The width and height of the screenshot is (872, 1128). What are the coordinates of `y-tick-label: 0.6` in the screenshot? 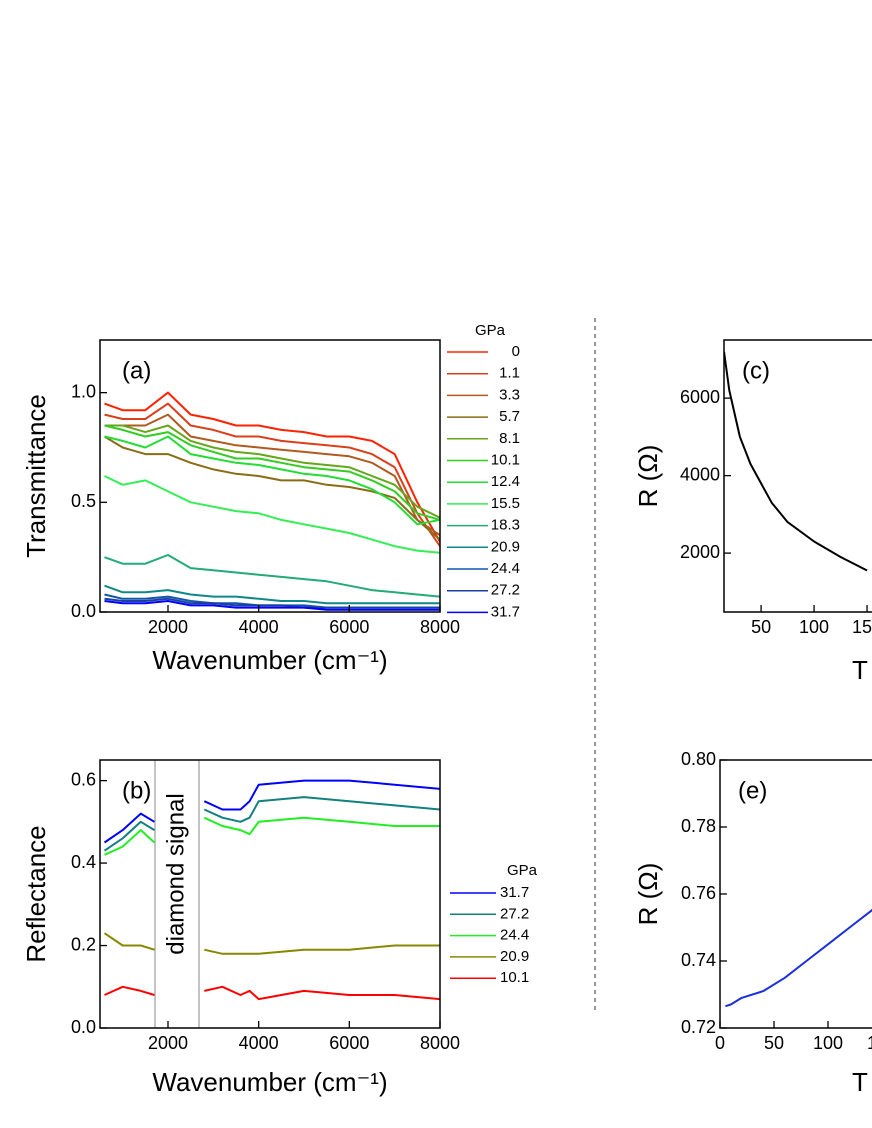 It's located at (83, 779).